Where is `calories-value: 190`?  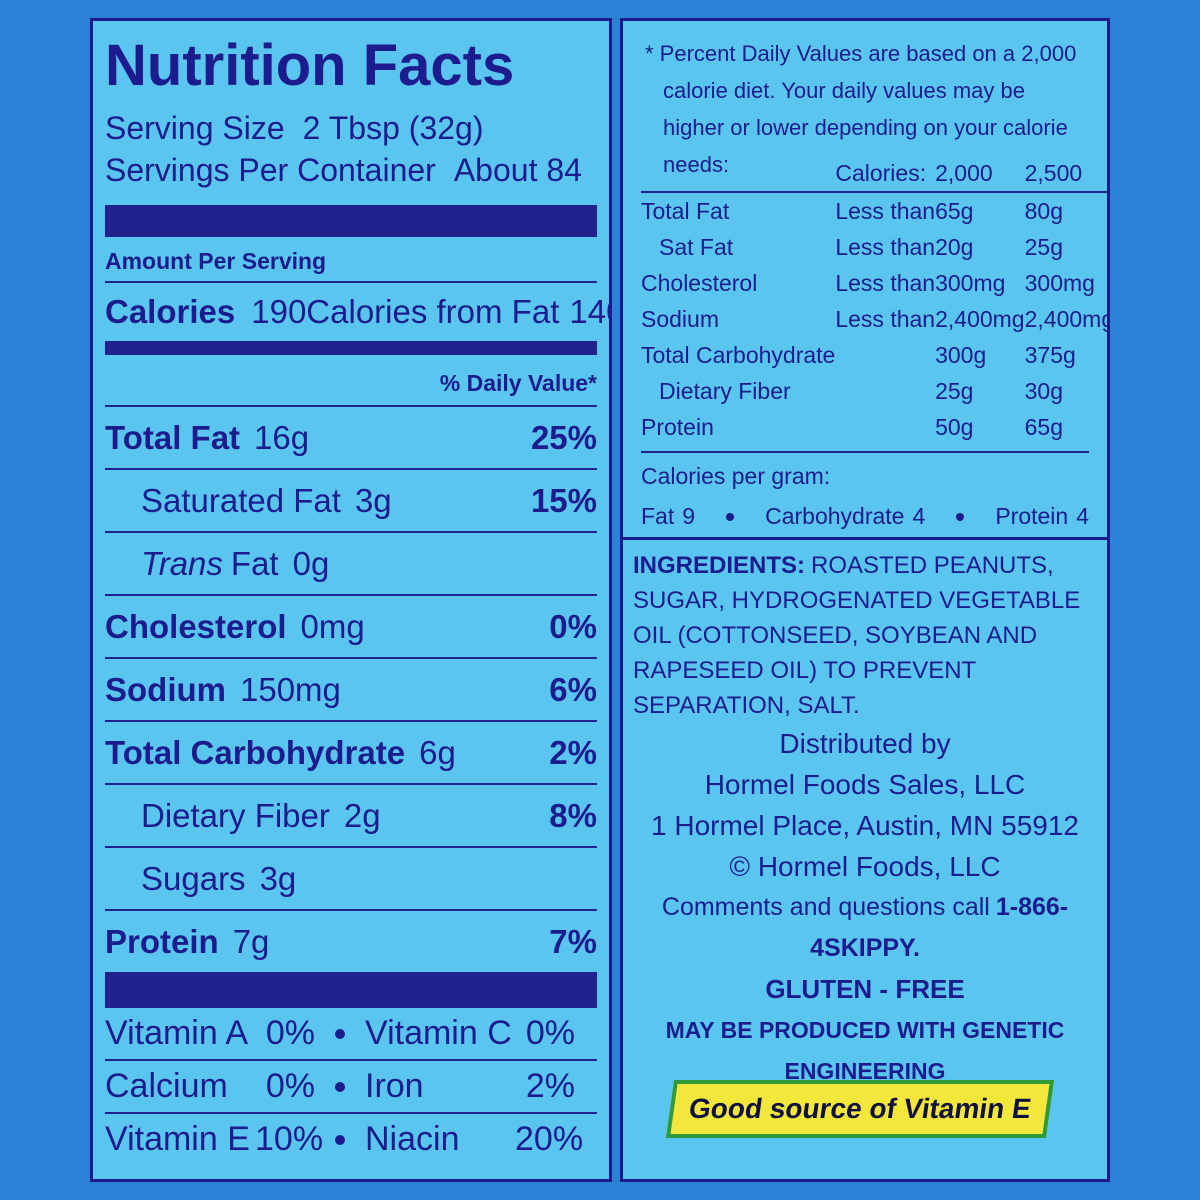
calories-value: 190 is located at coordinates (279, 311).